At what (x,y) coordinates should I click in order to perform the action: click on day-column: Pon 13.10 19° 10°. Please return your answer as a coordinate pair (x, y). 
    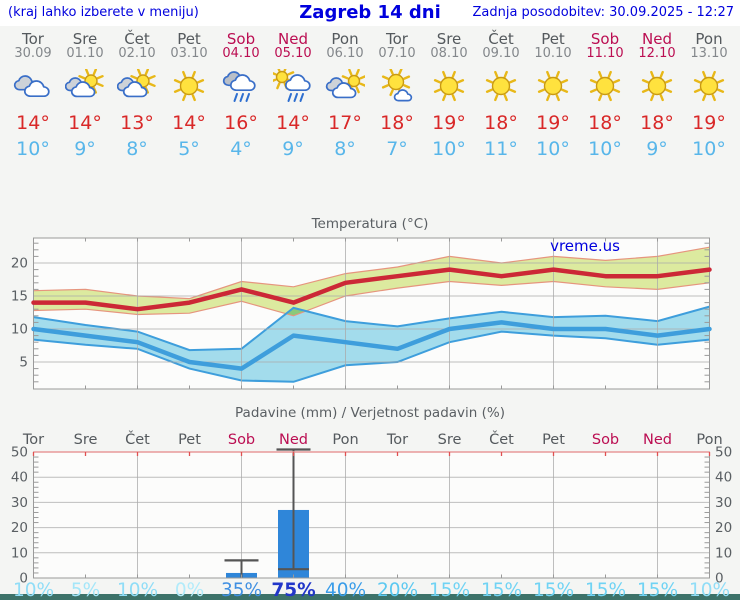
    Looking at the image, I should click on (709, 115).